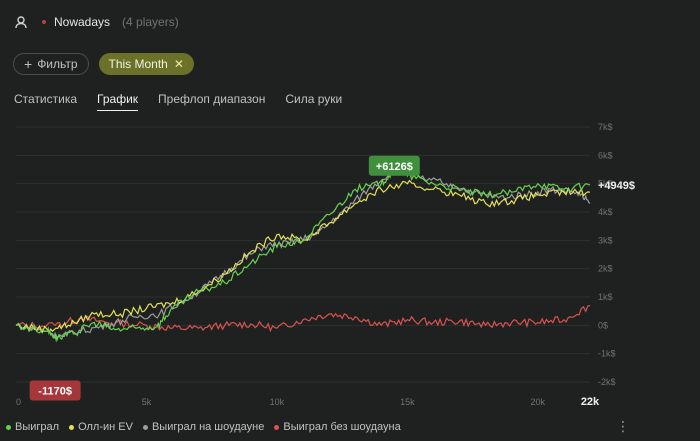 The image size is (700, 441). Describe the element at coordinates (616, 186) in the screenshot. I see `final-value-label: +4949$` at that location.